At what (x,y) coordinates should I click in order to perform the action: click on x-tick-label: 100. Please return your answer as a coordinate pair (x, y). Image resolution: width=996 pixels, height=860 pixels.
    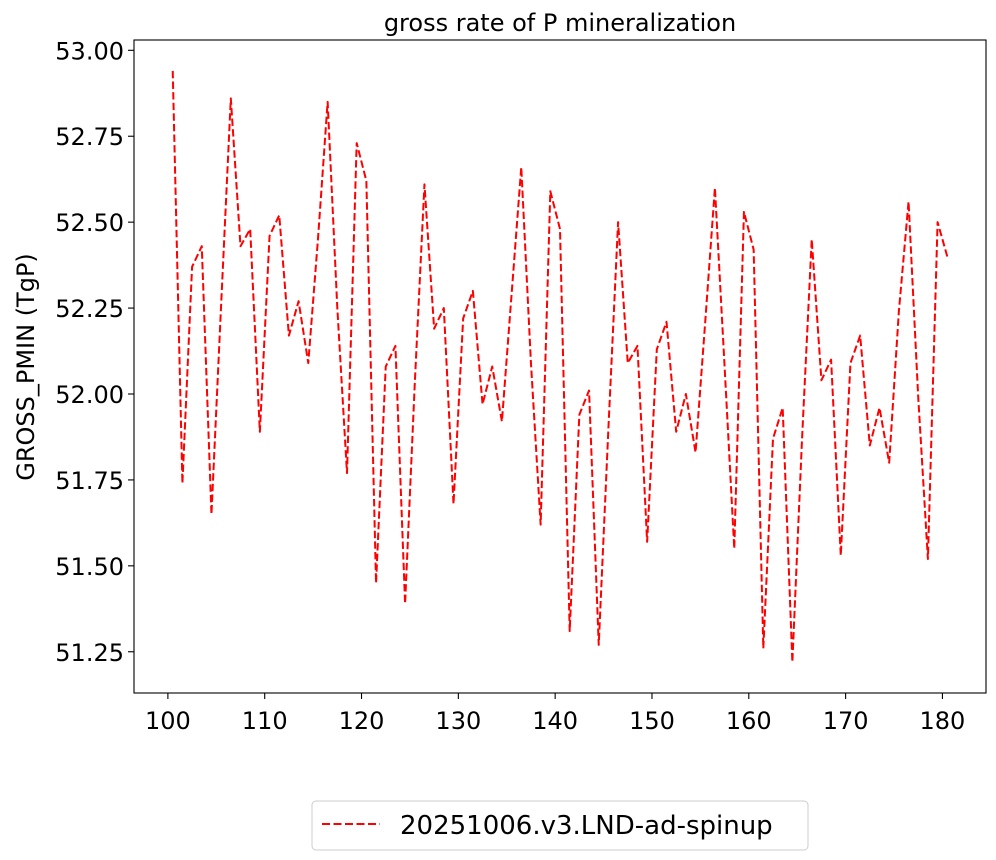
    Looking at the image, I should click on (168, 721).